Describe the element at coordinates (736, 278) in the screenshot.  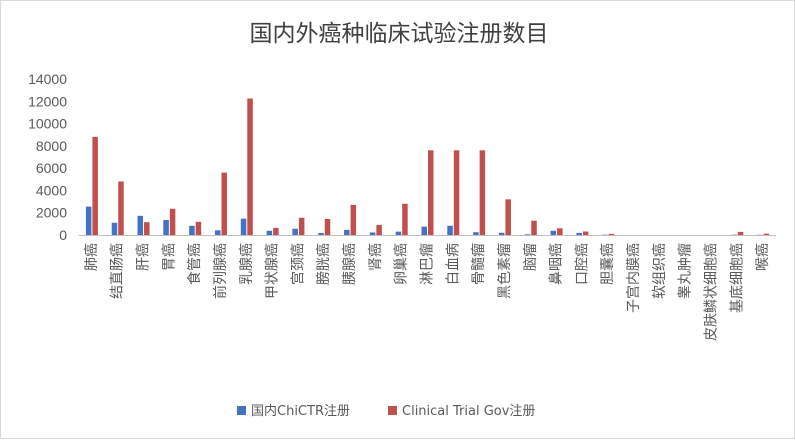
I see `x-tick-label: 基底细胞癌` at that location.